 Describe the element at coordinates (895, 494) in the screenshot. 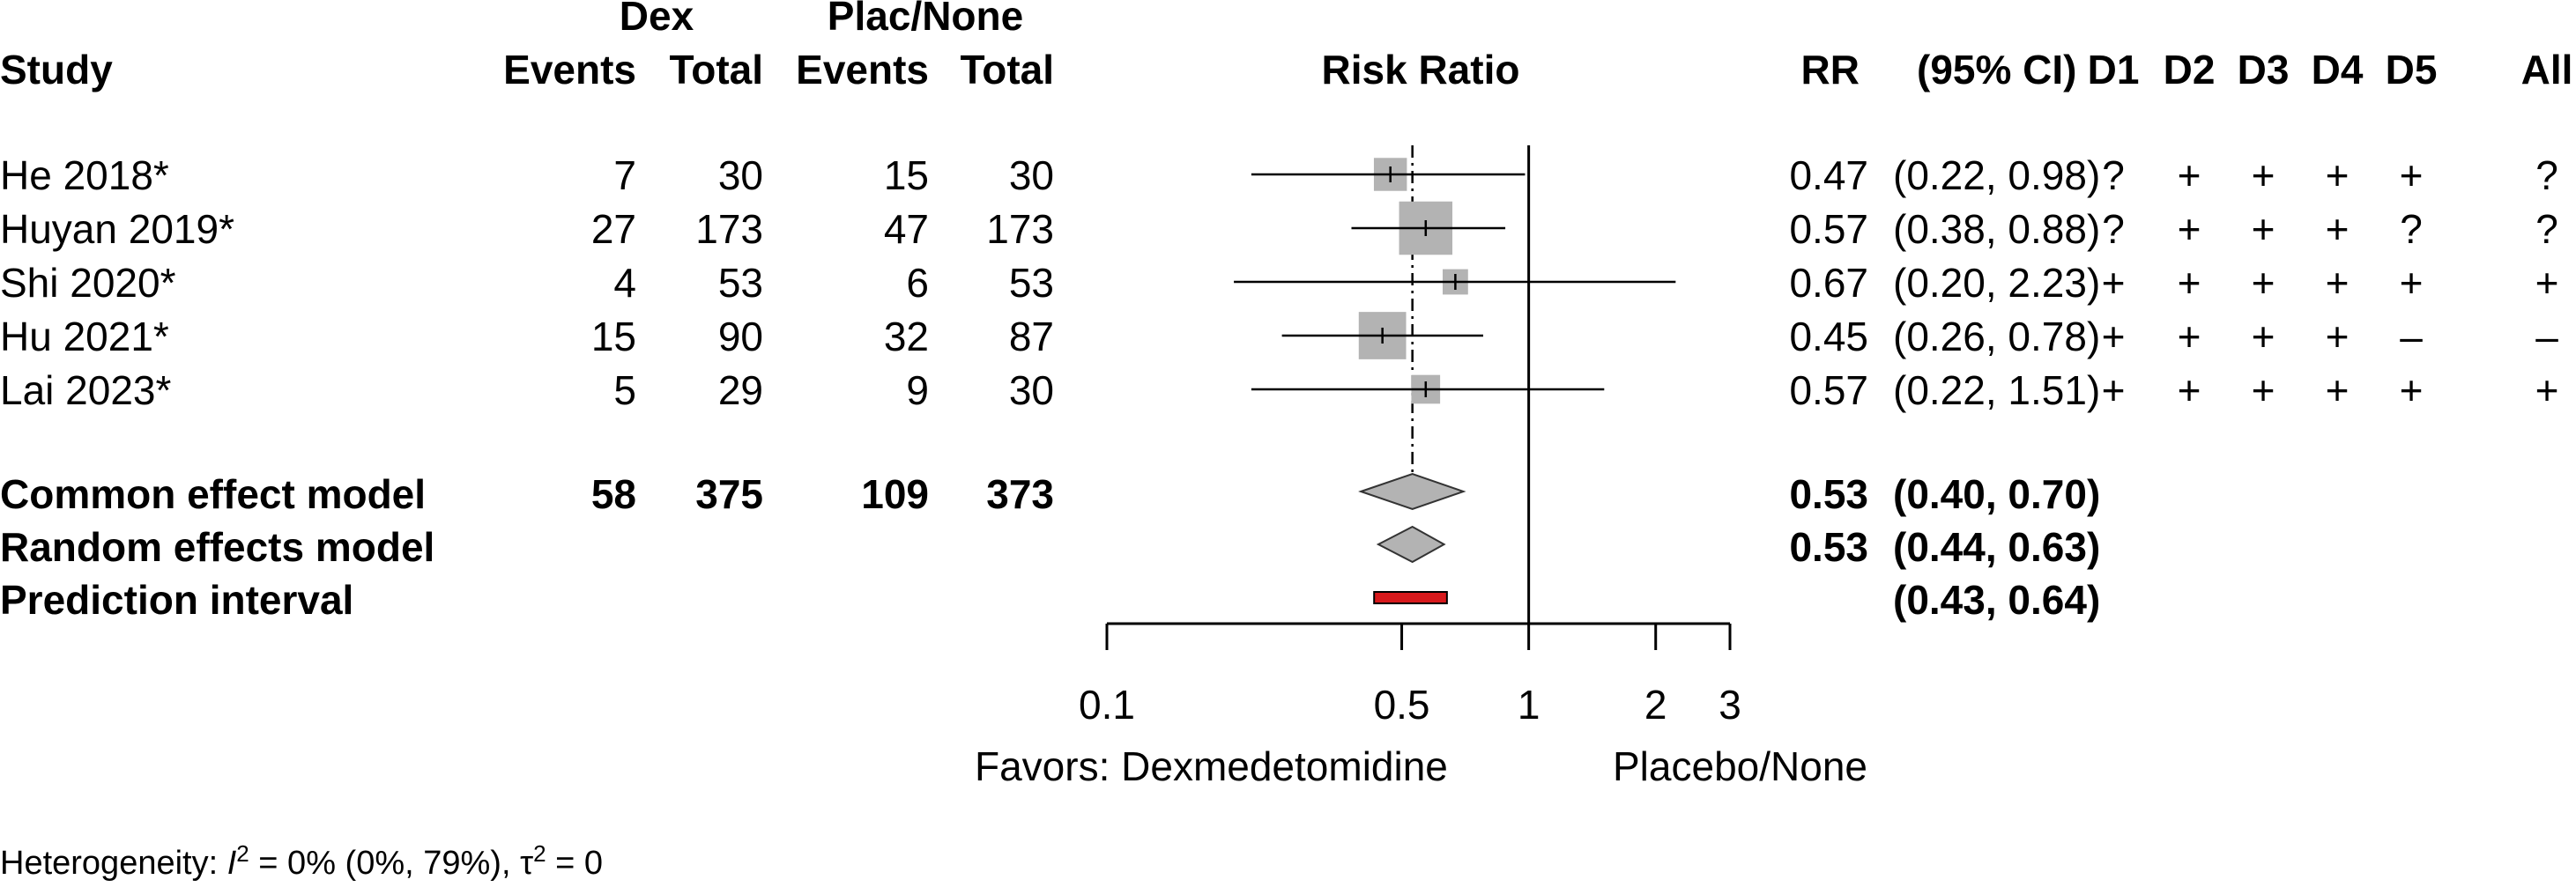

I see `common-events2: 109` at that location.